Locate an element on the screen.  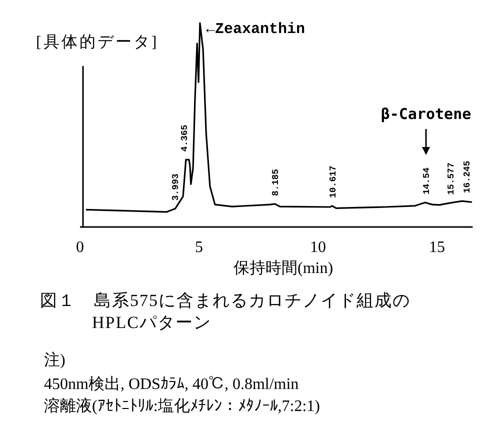
annotation: 3.993 is located at coordinates (176, 187).